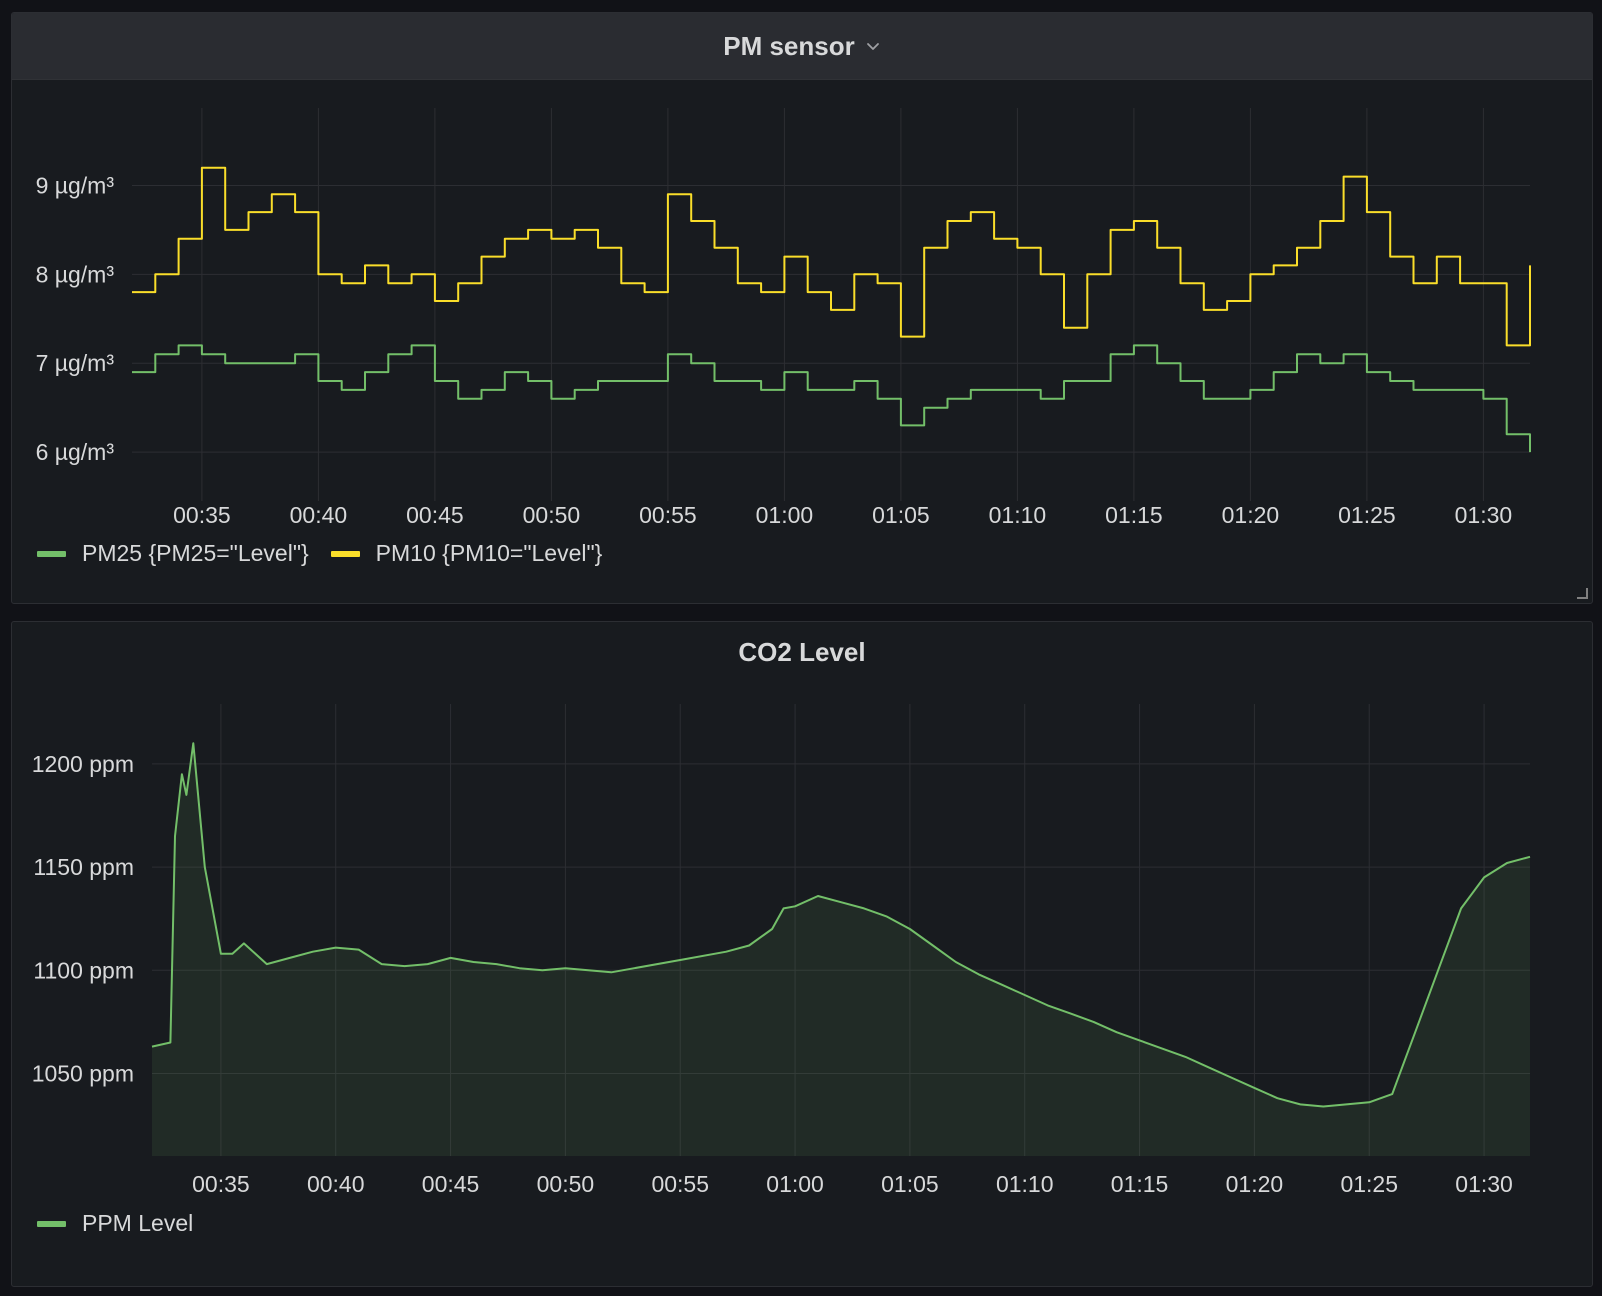 This screenshot has width=1602, height=1296. I want to click on legend-swatch-pm25, so click(51, 553).